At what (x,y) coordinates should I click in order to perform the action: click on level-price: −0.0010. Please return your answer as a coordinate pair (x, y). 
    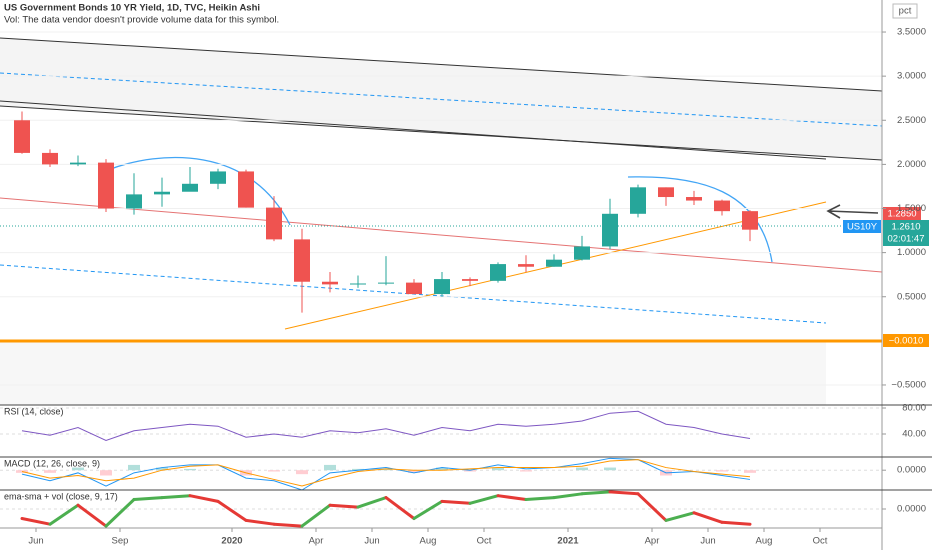
    Looking at the image, I should click on (906, 341).